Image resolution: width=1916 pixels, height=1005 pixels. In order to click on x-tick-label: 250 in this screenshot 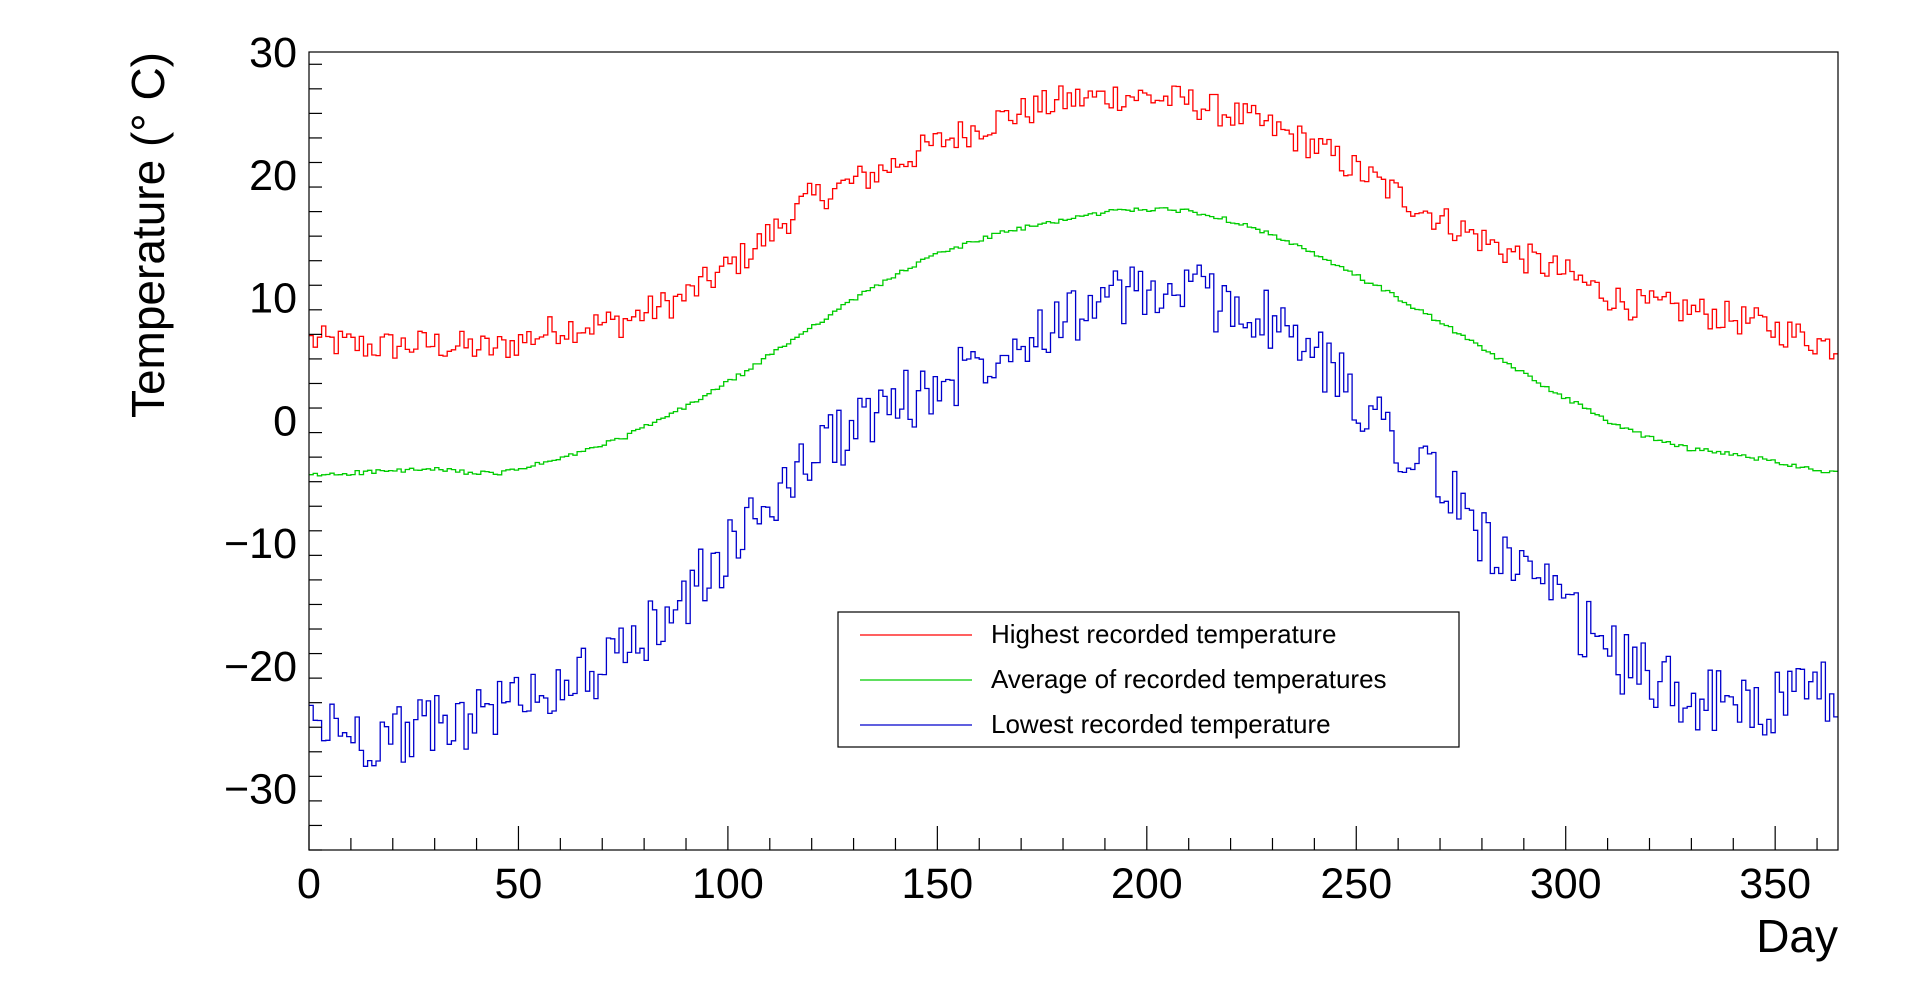, I will do `click(1356, 884)`.